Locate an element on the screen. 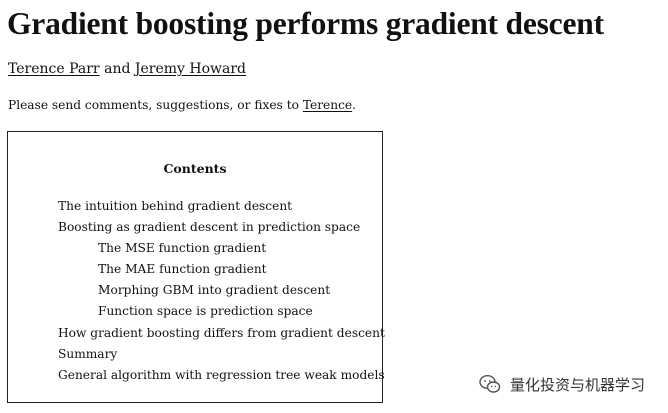 The image size is (668, 413). toc-item-intuition: The intuition behind gradient descent is located at coordinates (175, 206).